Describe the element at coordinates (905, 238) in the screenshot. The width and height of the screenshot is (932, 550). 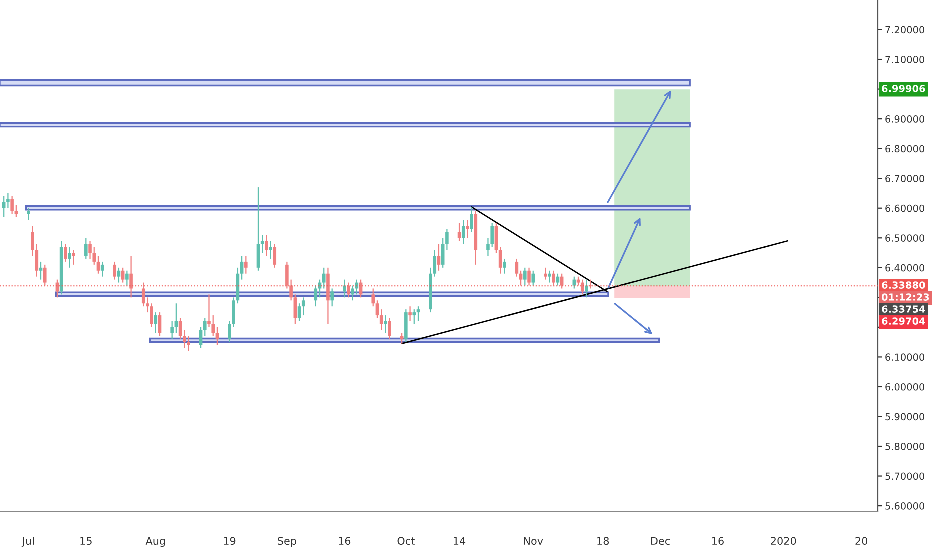
I see `y-tick-label: 6.50000` at that location.